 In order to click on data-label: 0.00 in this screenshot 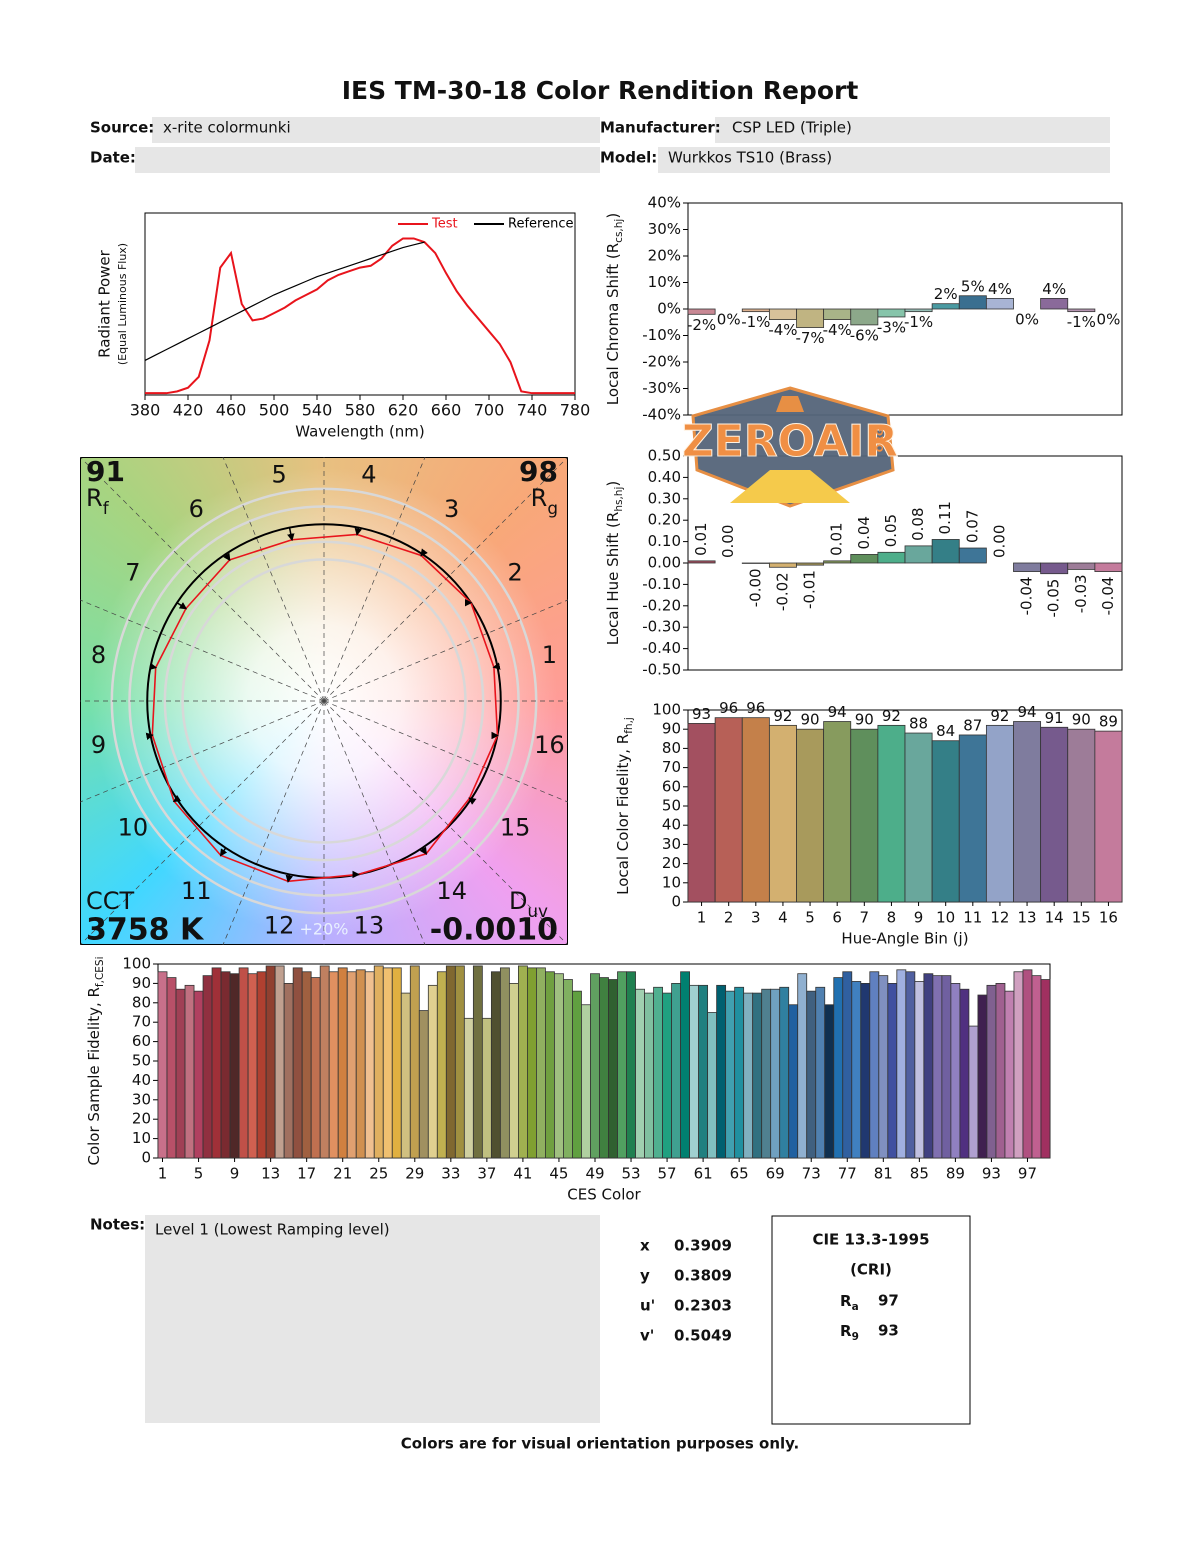, I will do `click(728, 541)`.